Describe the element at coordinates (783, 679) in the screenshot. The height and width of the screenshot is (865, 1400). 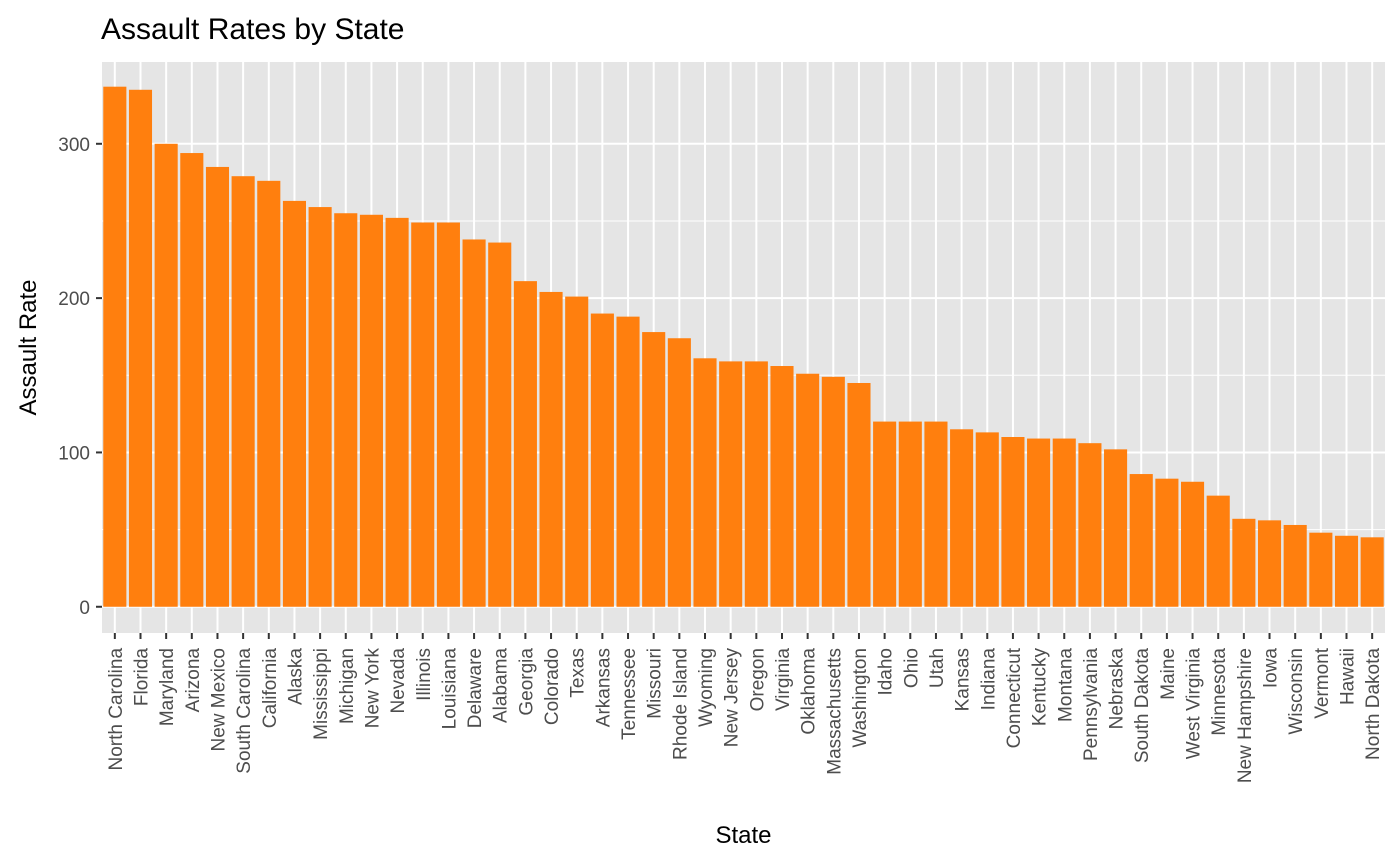
I see `x-tick-label: Virginia` at that location.